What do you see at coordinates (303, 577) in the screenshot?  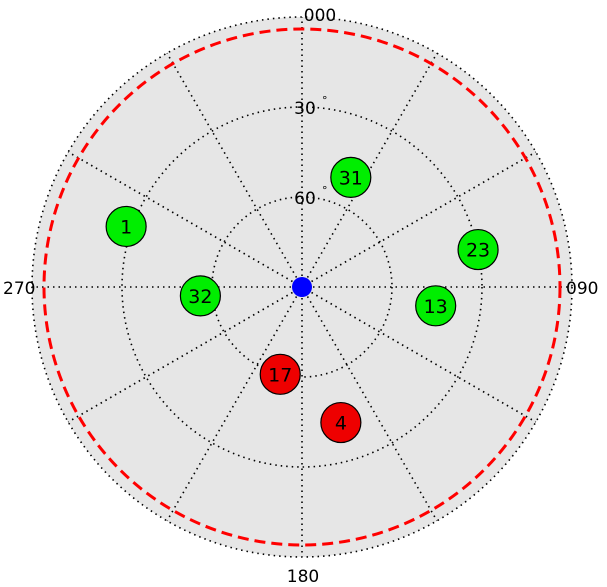 I see `compass-south-label: 180` at bounding box center [303, 577].